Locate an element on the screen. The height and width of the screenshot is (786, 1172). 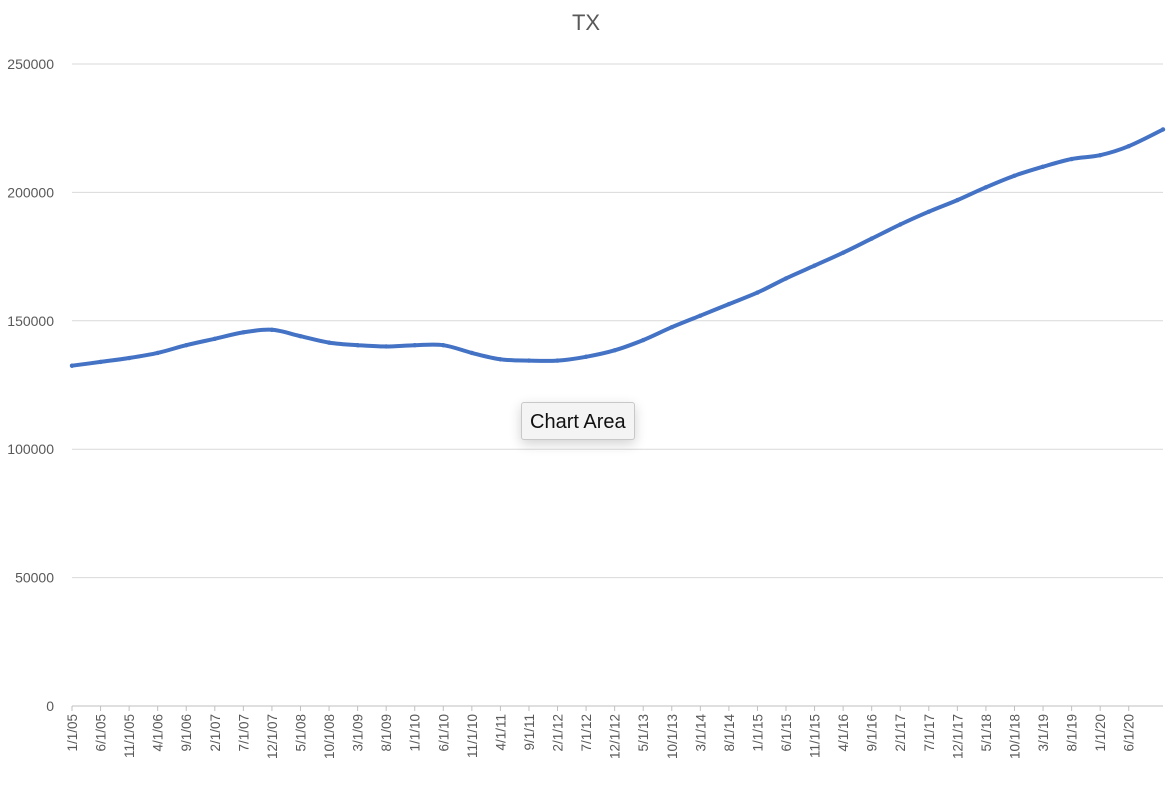
x-tick-label: 9/1/16 is located at coordinates (872, 733).